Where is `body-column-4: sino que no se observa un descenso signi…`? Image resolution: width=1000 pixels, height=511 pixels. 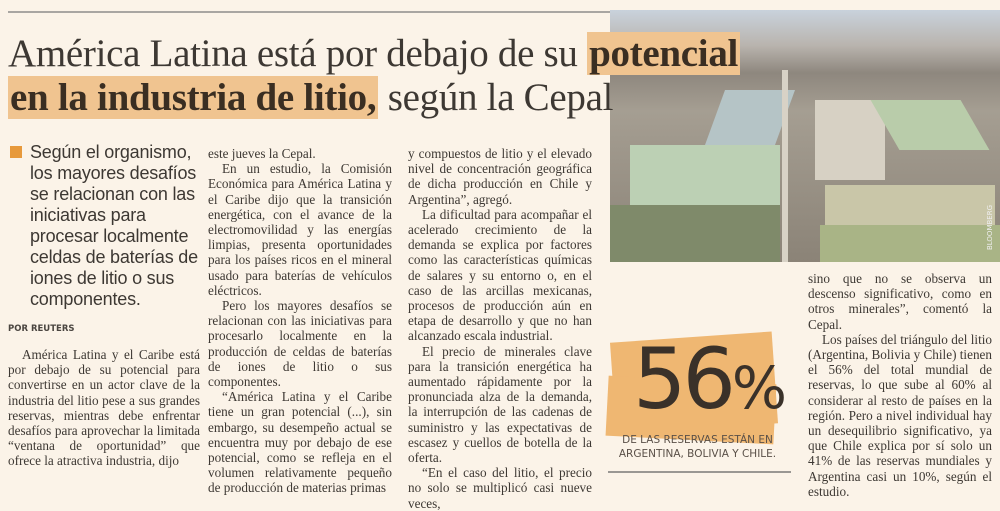
body-column-4: sino que no se observa un descenso signi… is located at coordinates (900, 385).